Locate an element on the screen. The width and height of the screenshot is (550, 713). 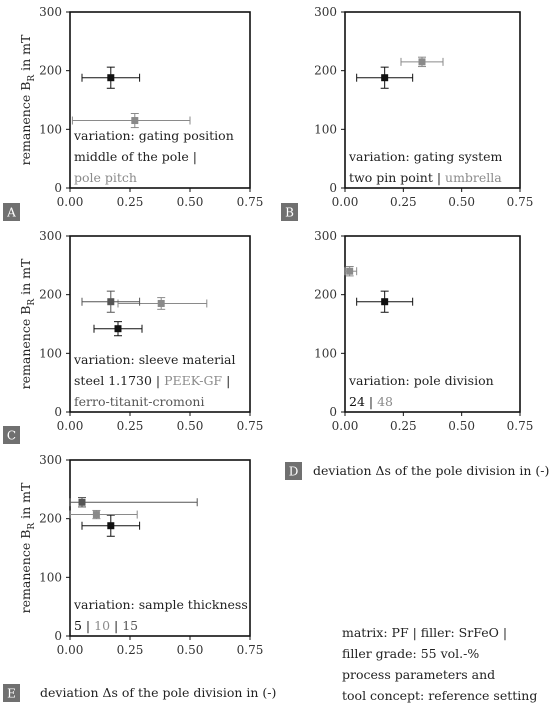
annotation-segment: ferro-titanit-cromoni is located at coordinates (139, 401).